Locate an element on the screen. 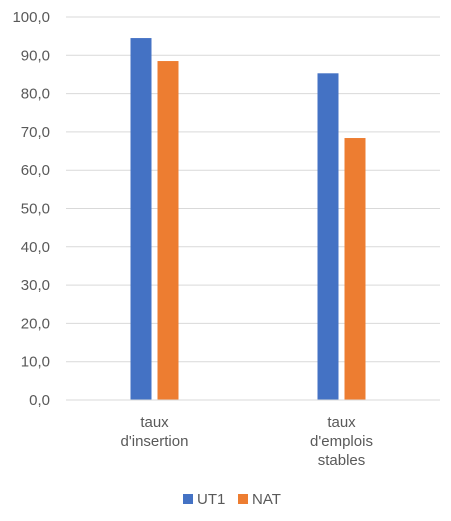  legend: UT1 NAT is located at coordinates (232, 499).